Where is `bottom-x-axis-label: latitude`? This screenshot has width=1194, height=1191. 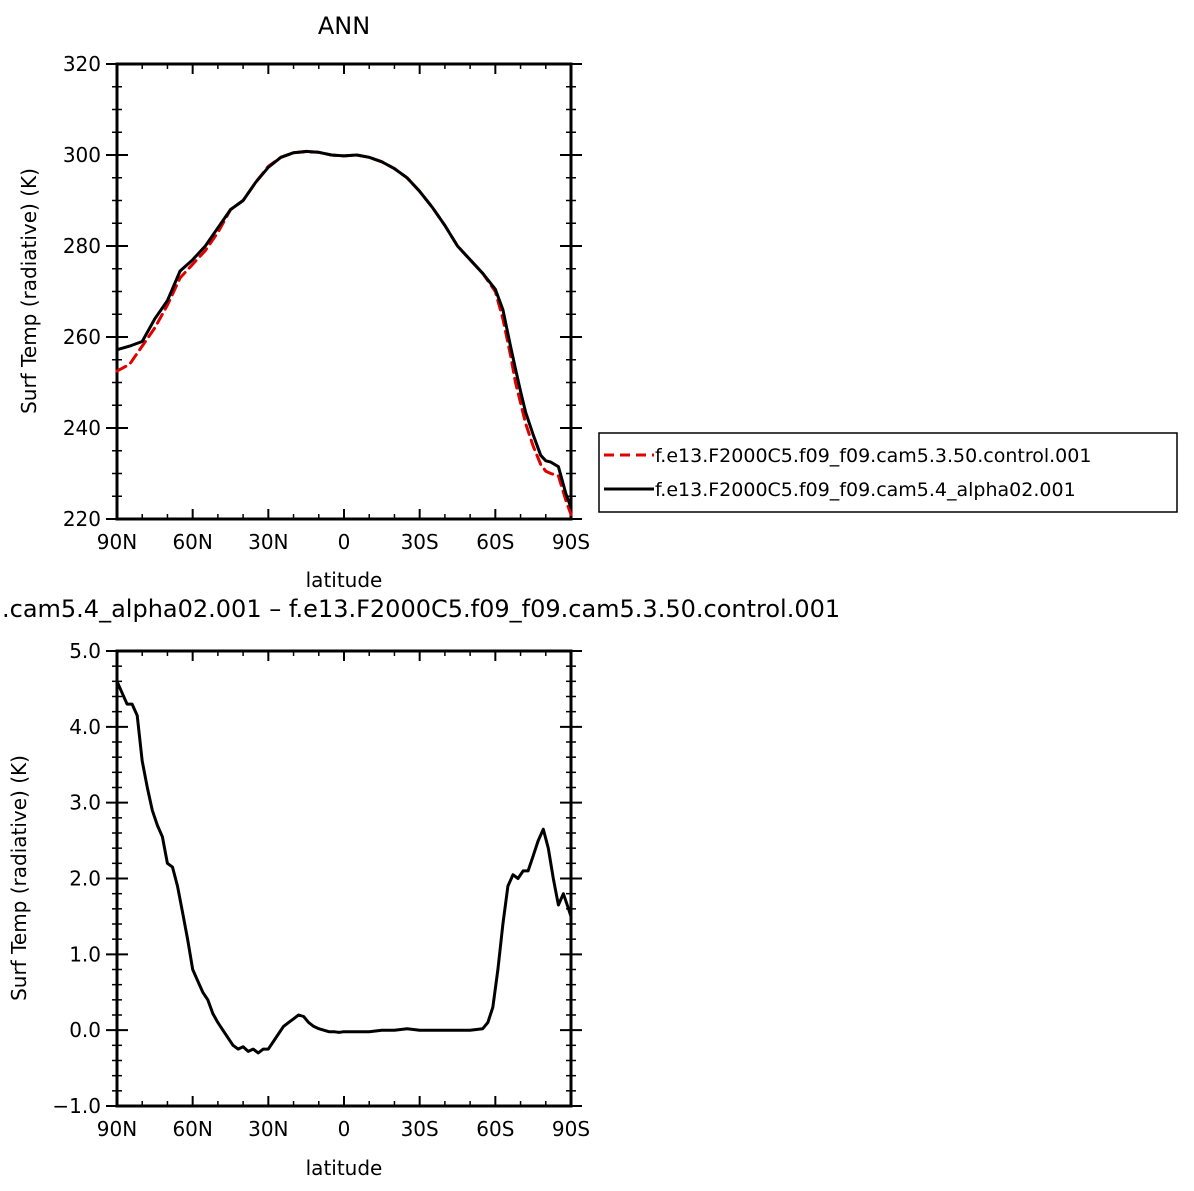
bottom-x-axis-label: latitude is located at coordinates (344, 1168).